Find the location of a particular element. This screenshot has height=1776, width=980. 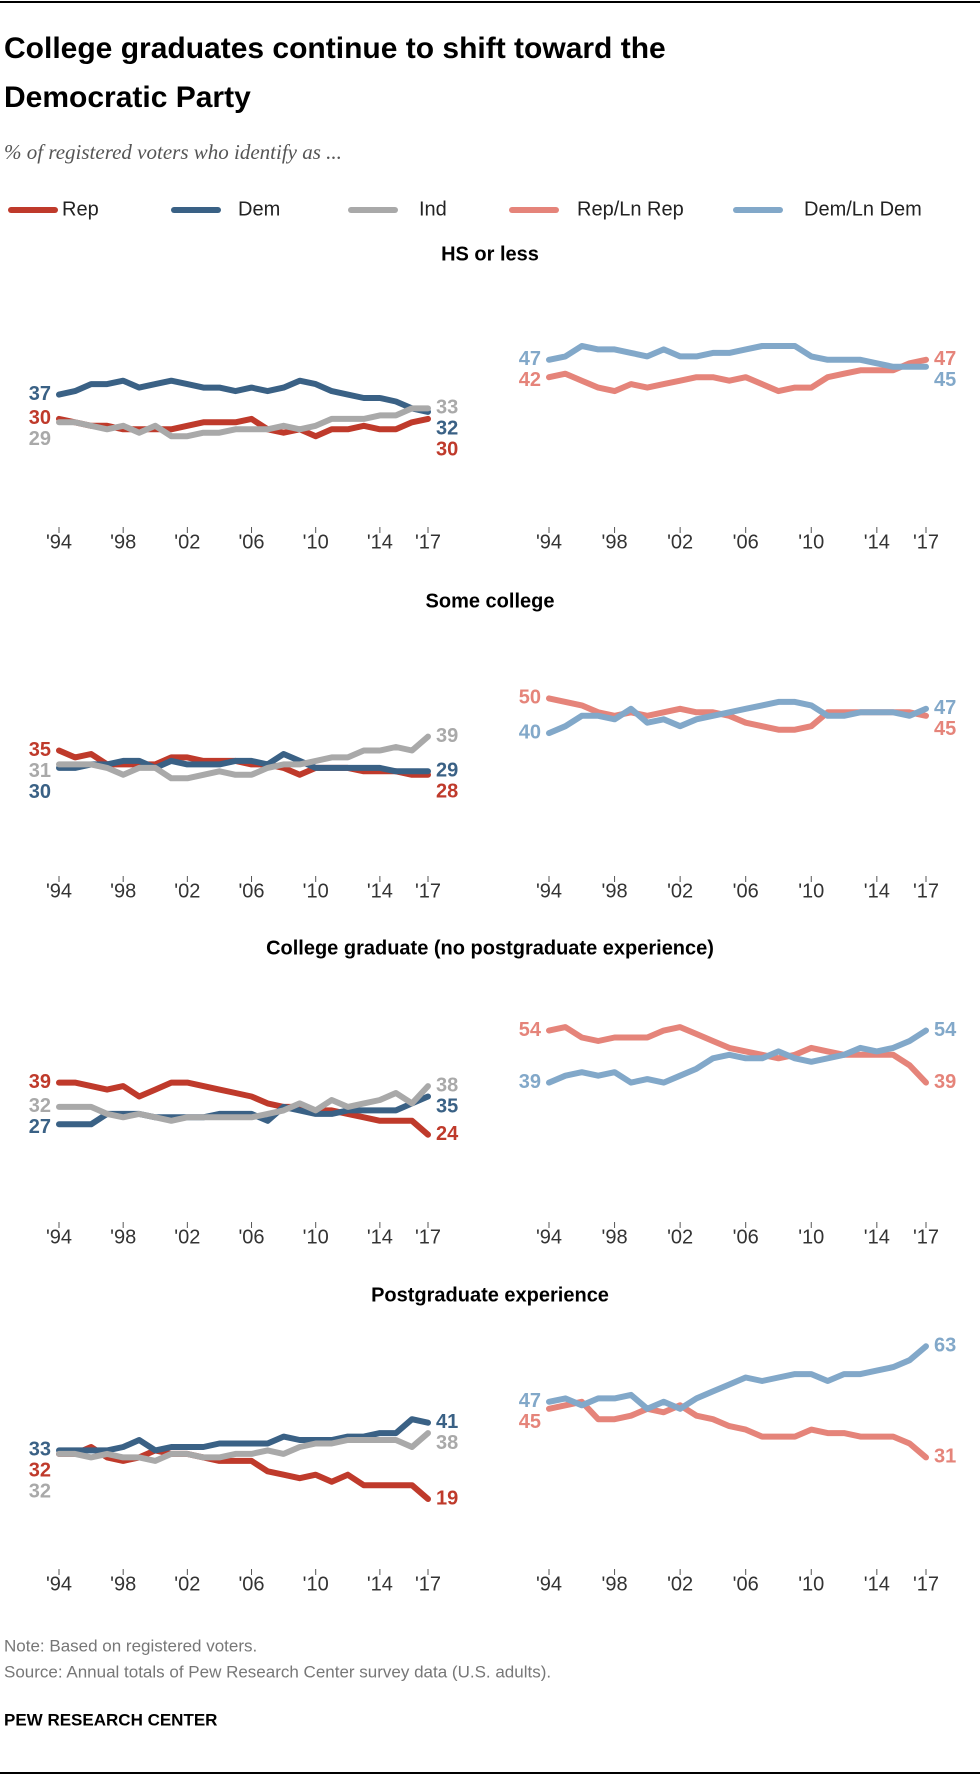

data-label: 50 is located at coordinates (530, 698).